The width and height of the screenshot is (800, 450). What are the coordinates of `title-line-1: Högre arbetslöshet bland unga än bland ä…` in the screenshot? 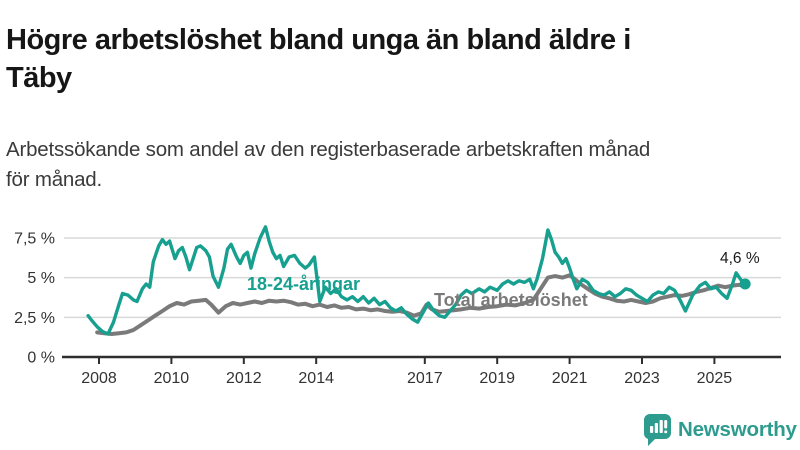 It's located at (318, 40).